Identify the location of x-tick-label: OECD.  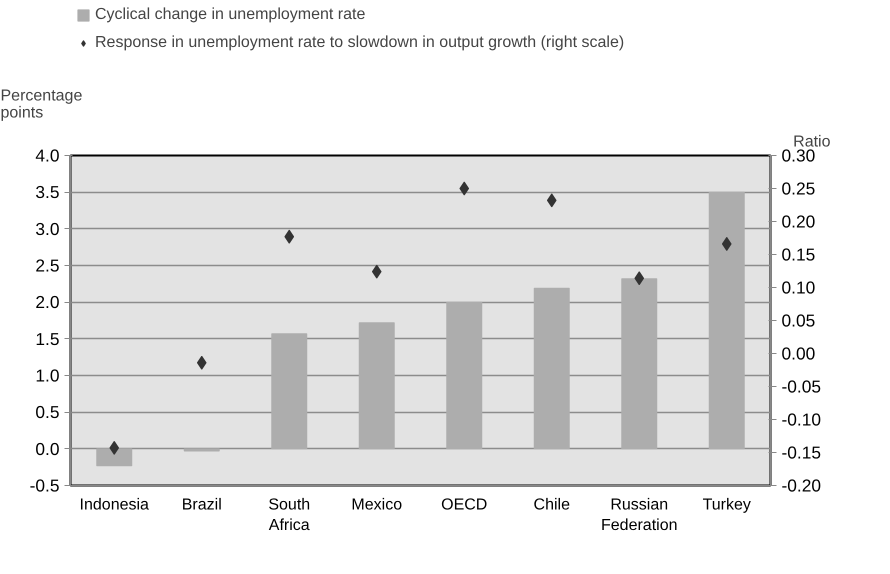
(464, 505).